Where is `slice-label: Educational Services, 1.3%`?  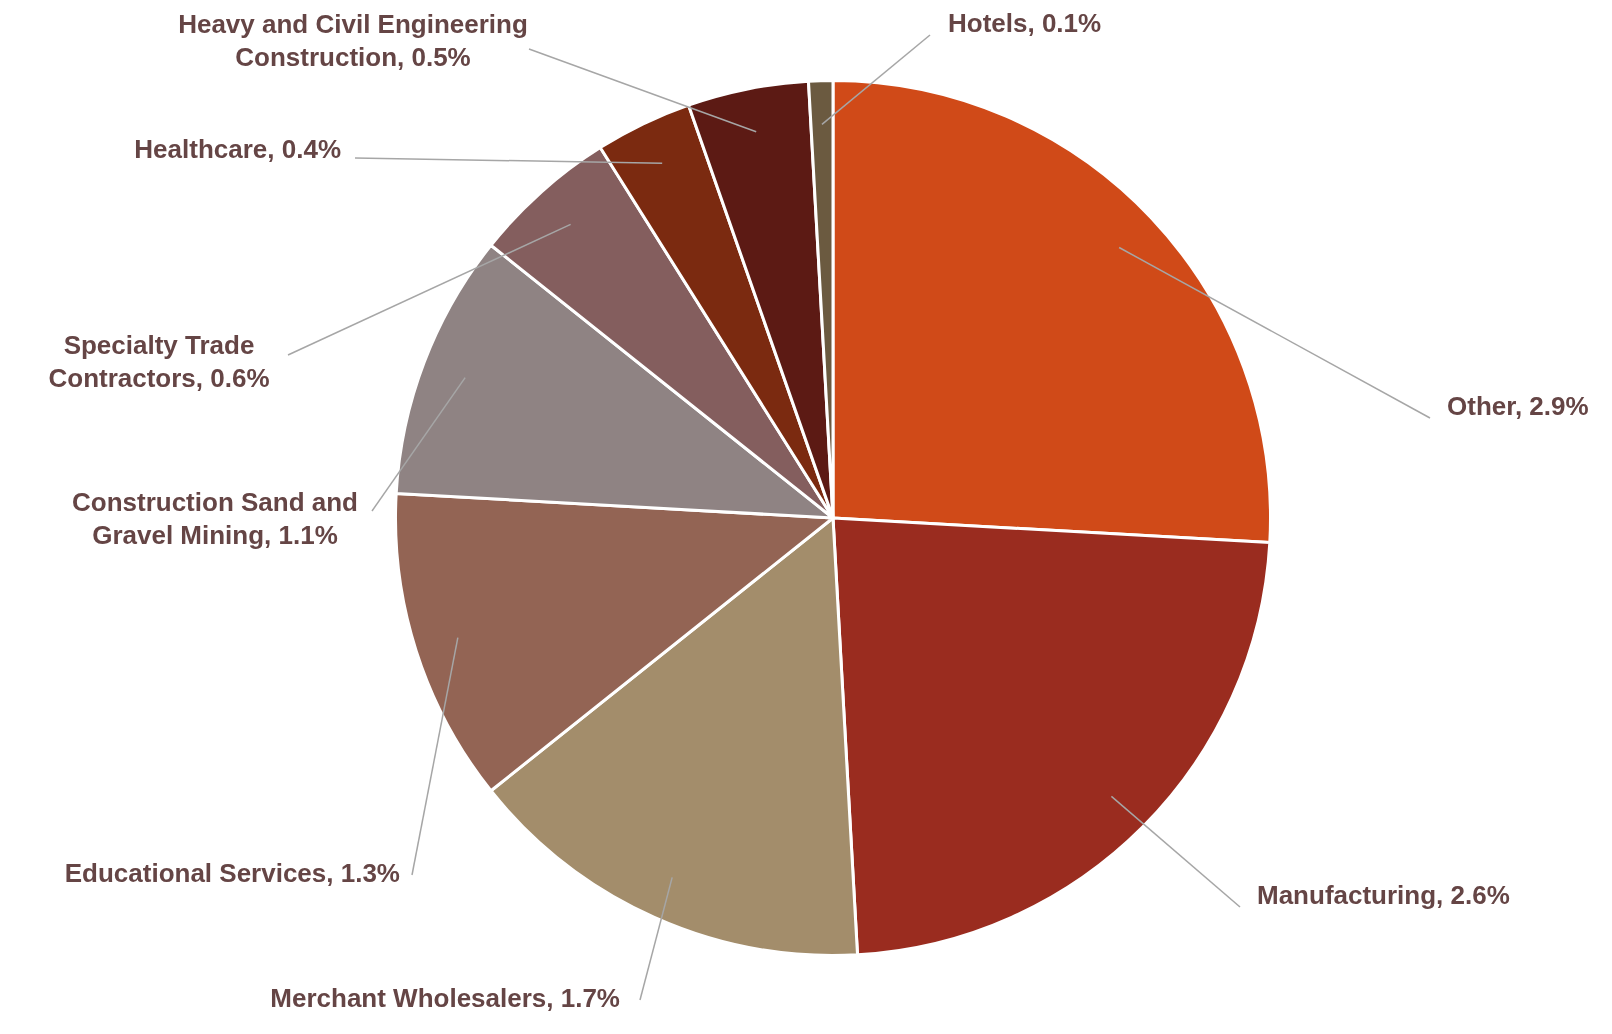
slice-label: Educational Services, 1.3% is located at coordinates (232, 873).